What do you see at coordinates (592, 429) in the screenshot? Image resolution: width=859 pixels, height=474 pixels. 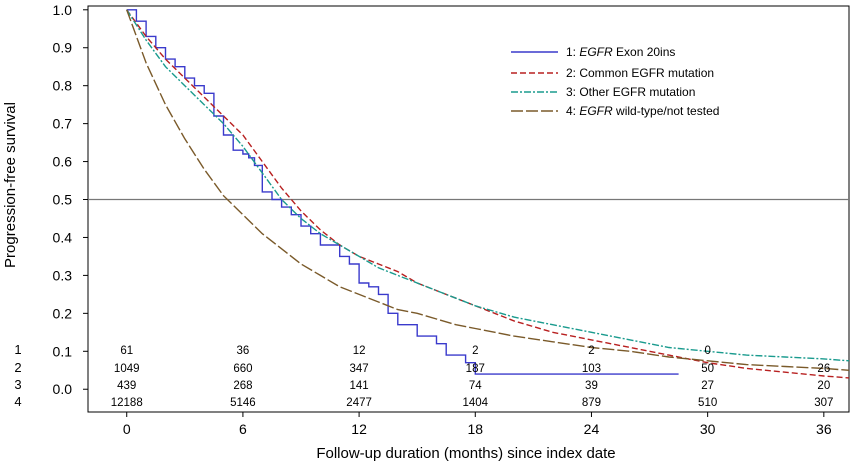 I see `x-tick-label: 24` at bounding box center [592, 429].